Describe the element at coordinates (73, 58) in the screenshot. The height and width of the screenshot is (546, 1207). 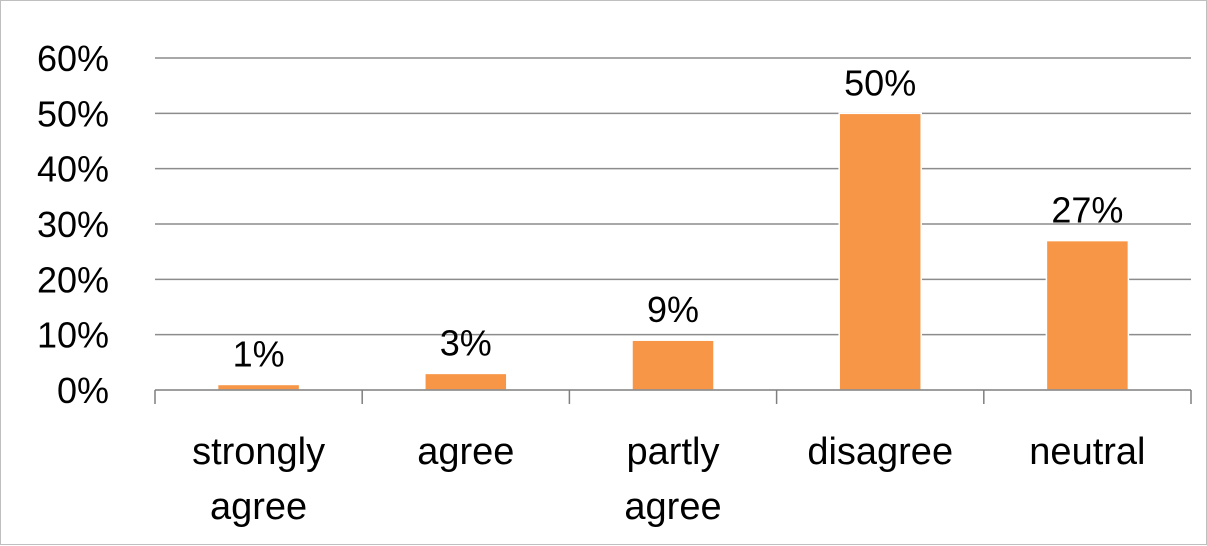
I see `y-tick-label: 60%` at that location.